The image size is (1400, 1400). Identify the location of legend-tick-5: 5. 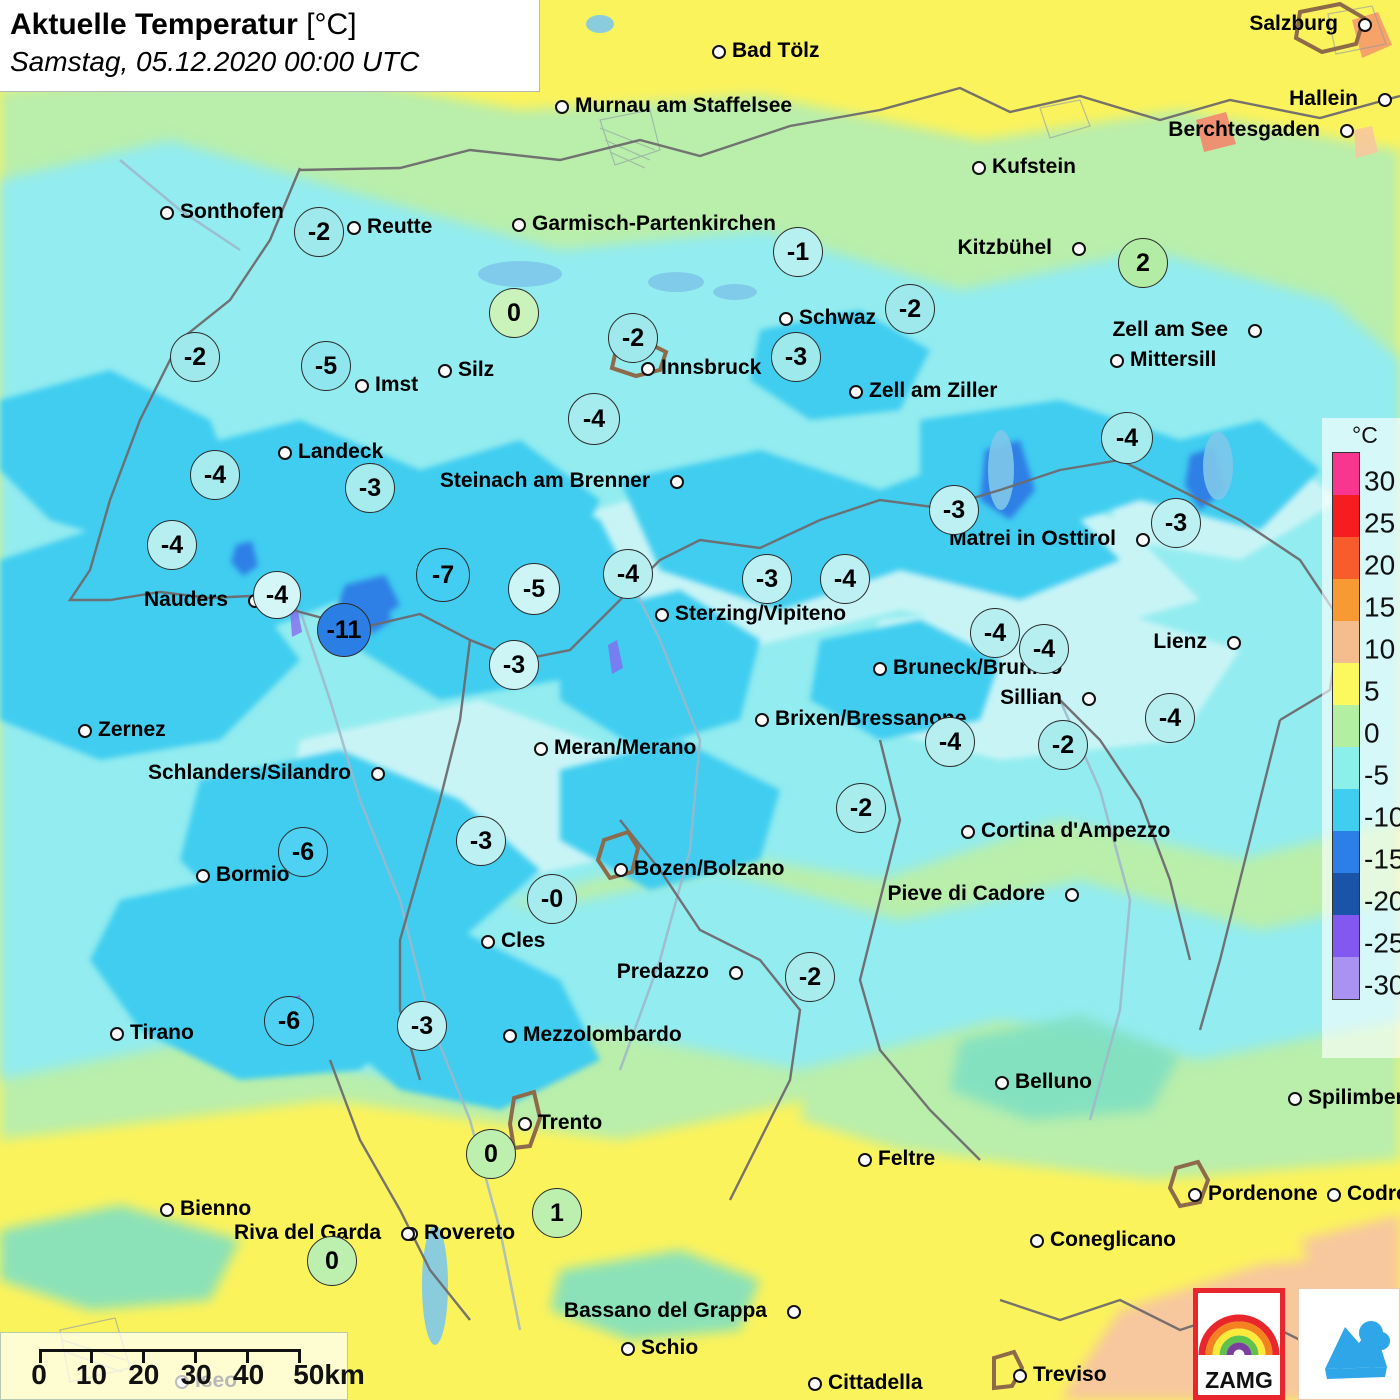
(1372, 691).